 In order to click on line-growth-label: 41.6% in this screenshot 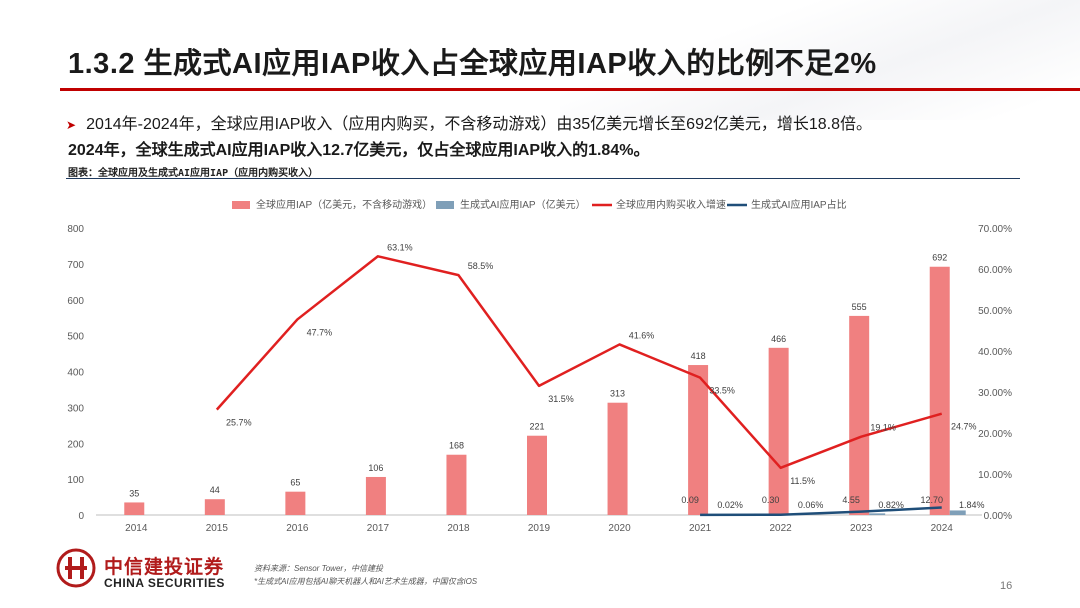, I will do `click(642, 335)`.